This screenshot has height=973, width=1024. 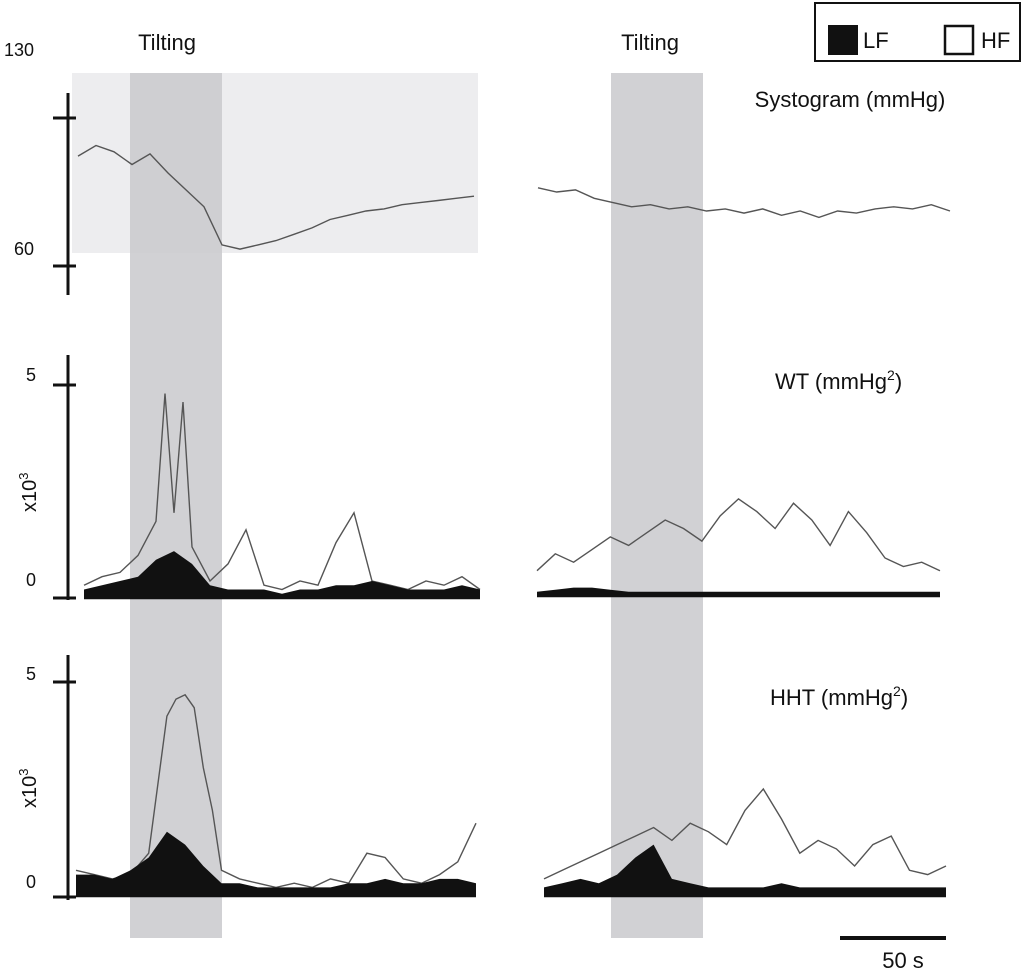 I want to click on legend-hf-label: HF, so click(x=995, y=40).